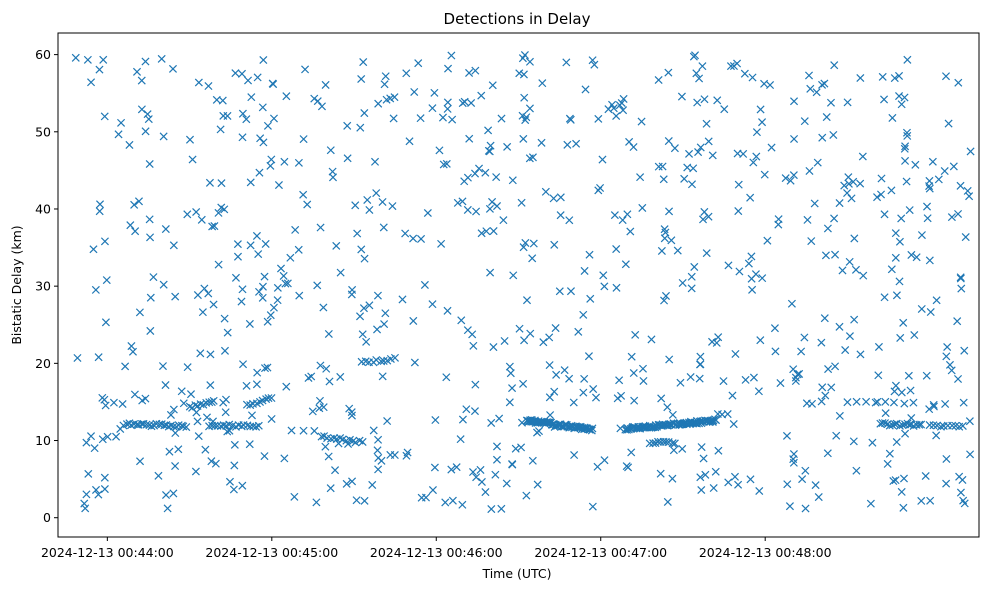  I want to click on y-tick-label: 40, so click(43, 208).